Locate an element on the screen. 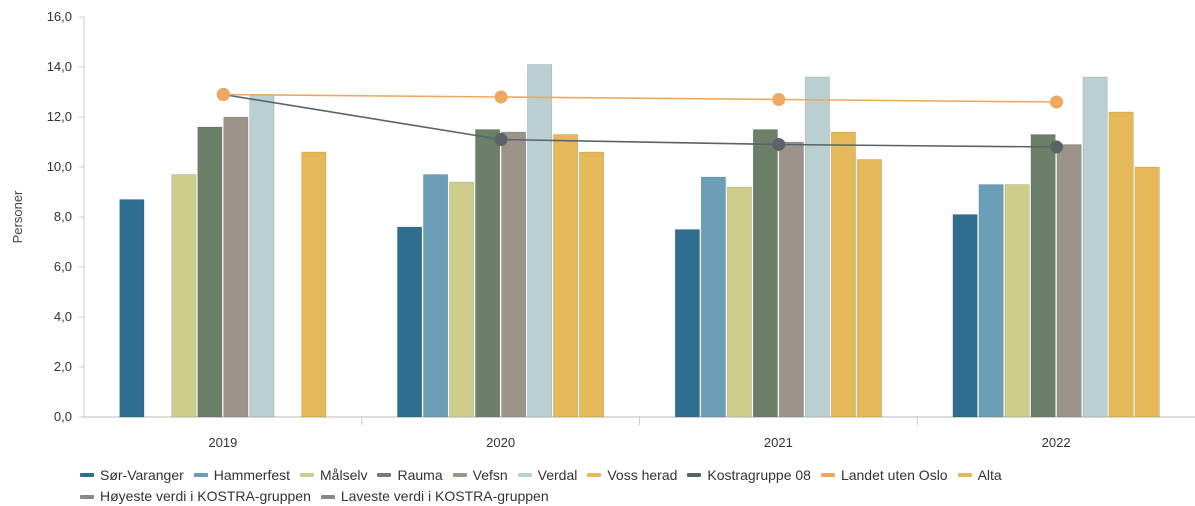  bar-voss-herad-2022 is located at coordinates (1121, 264).